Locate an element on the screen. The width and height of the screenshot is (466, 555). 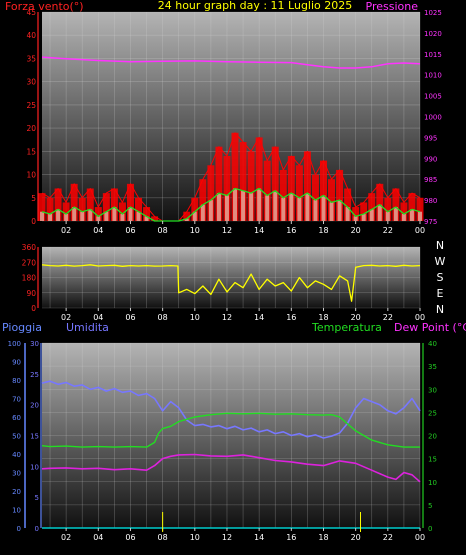
wind-x-tick-label: 00 is located at coordinates (420, 230).